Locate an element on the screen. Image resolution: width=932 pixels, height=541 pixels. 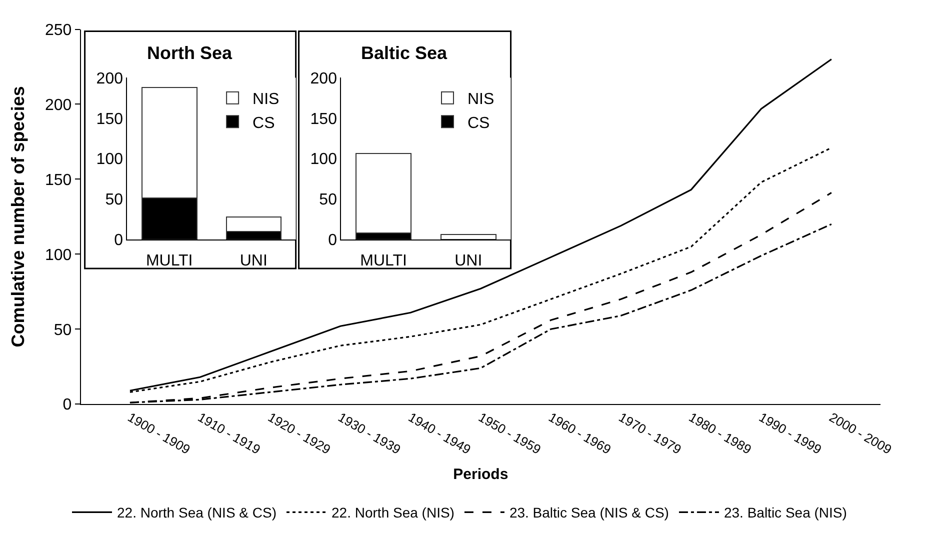
legend-label: 22. North Sea (NIS) is located at coordinates (393, 512).